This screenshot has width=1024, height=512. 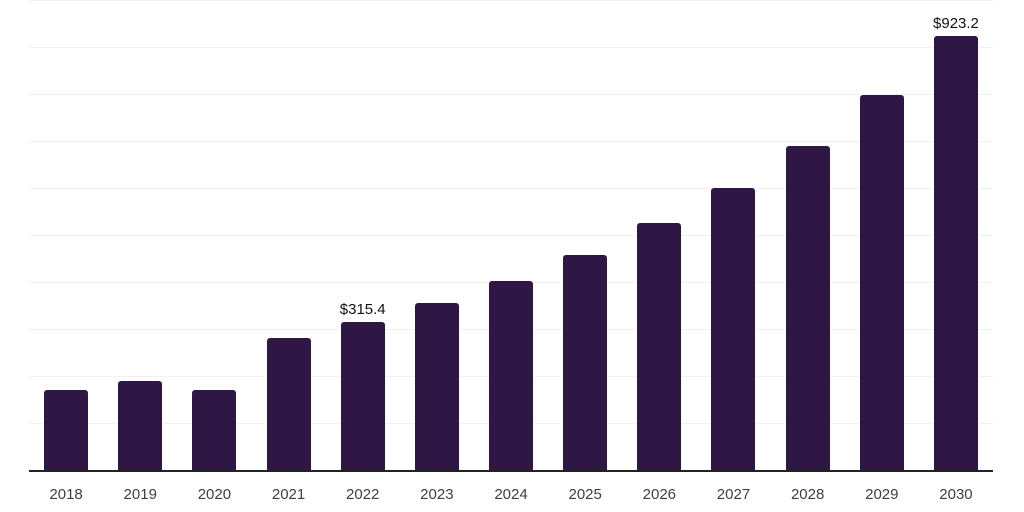 What do you see at coordinates (511, 494) in the screenshot?
I see `x-tick-label-2024: 2024` at bounding box center [511, 494].